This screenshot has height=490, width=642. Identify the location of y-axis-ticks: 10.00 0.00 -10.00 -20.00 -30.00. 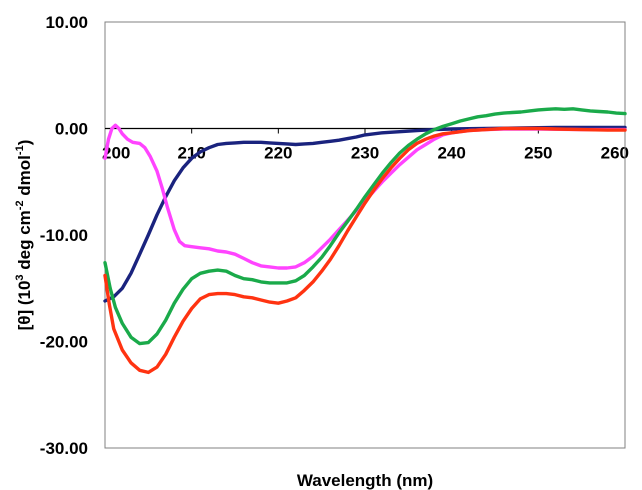
(64, 235).